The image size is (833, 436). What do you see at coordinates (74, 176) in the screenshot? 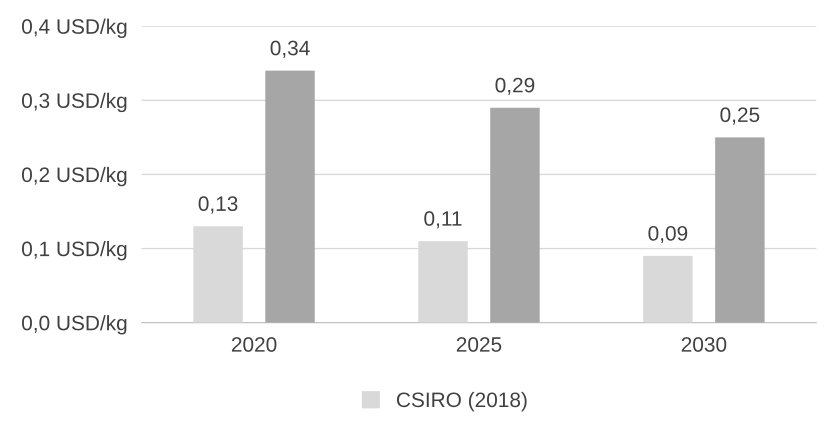
I see `y-tick-label: 0,2 USD/kg` at bounding box center [74, 176].